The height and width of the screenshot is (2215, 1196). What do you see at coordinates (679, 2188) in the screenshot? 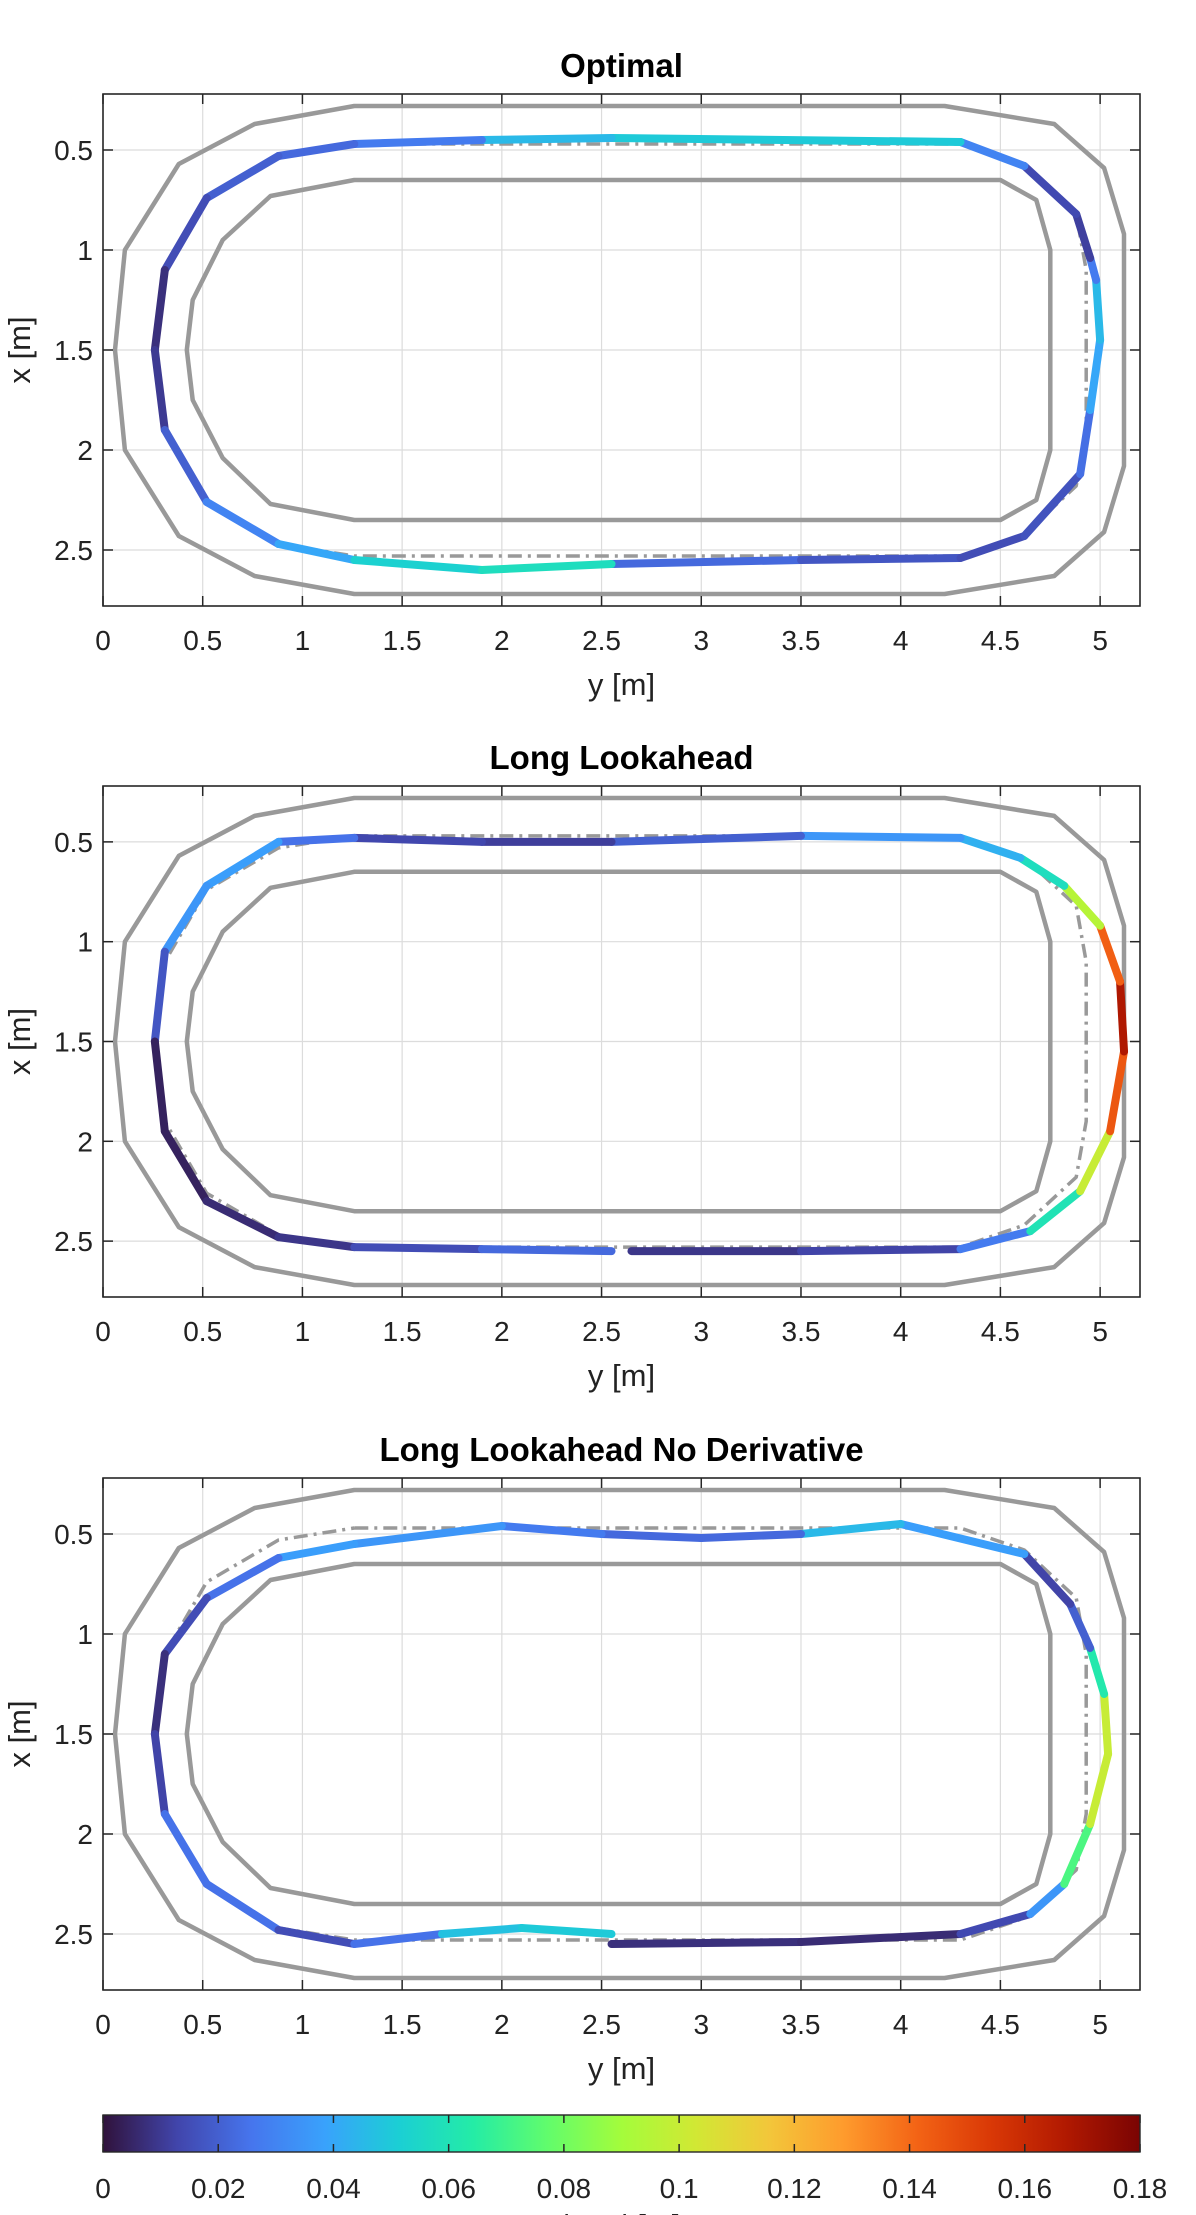
I see `colorbar-tick-label: 0.1` at bounding box center [679, 2188].